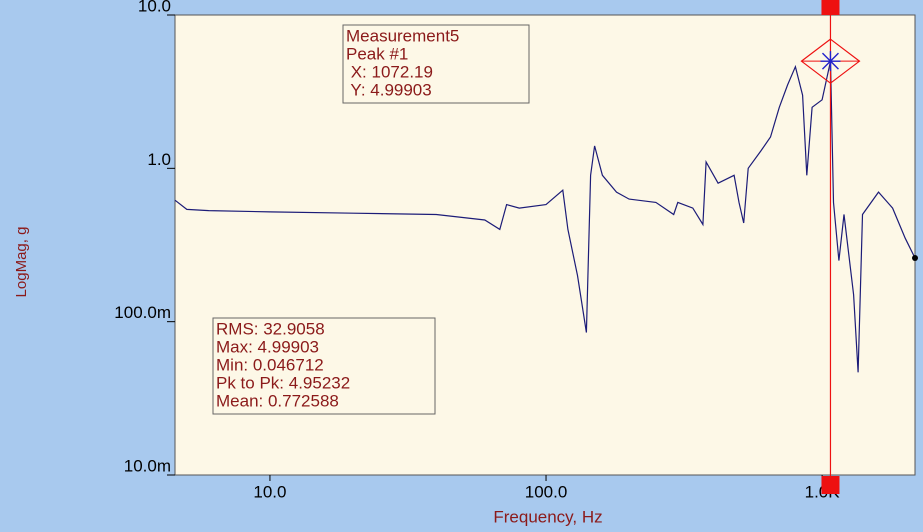 This screenshot has width=923, height=532. I want to click on peak-star, so click(830, 61).